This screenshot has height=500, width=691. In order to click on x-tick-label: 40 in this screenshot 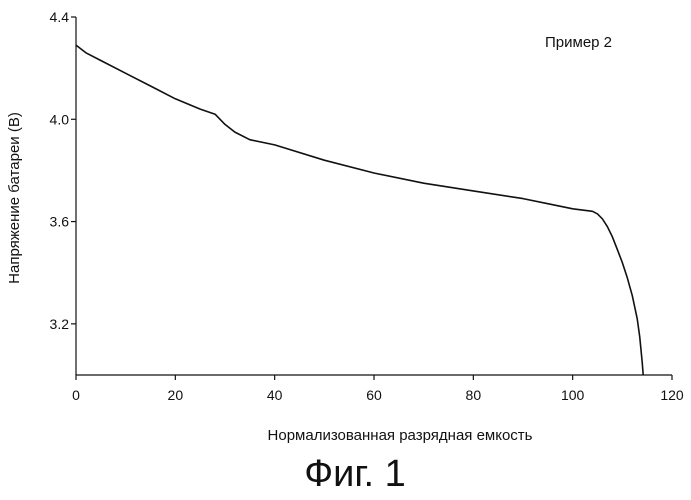, I will do `click(275, 395)`.